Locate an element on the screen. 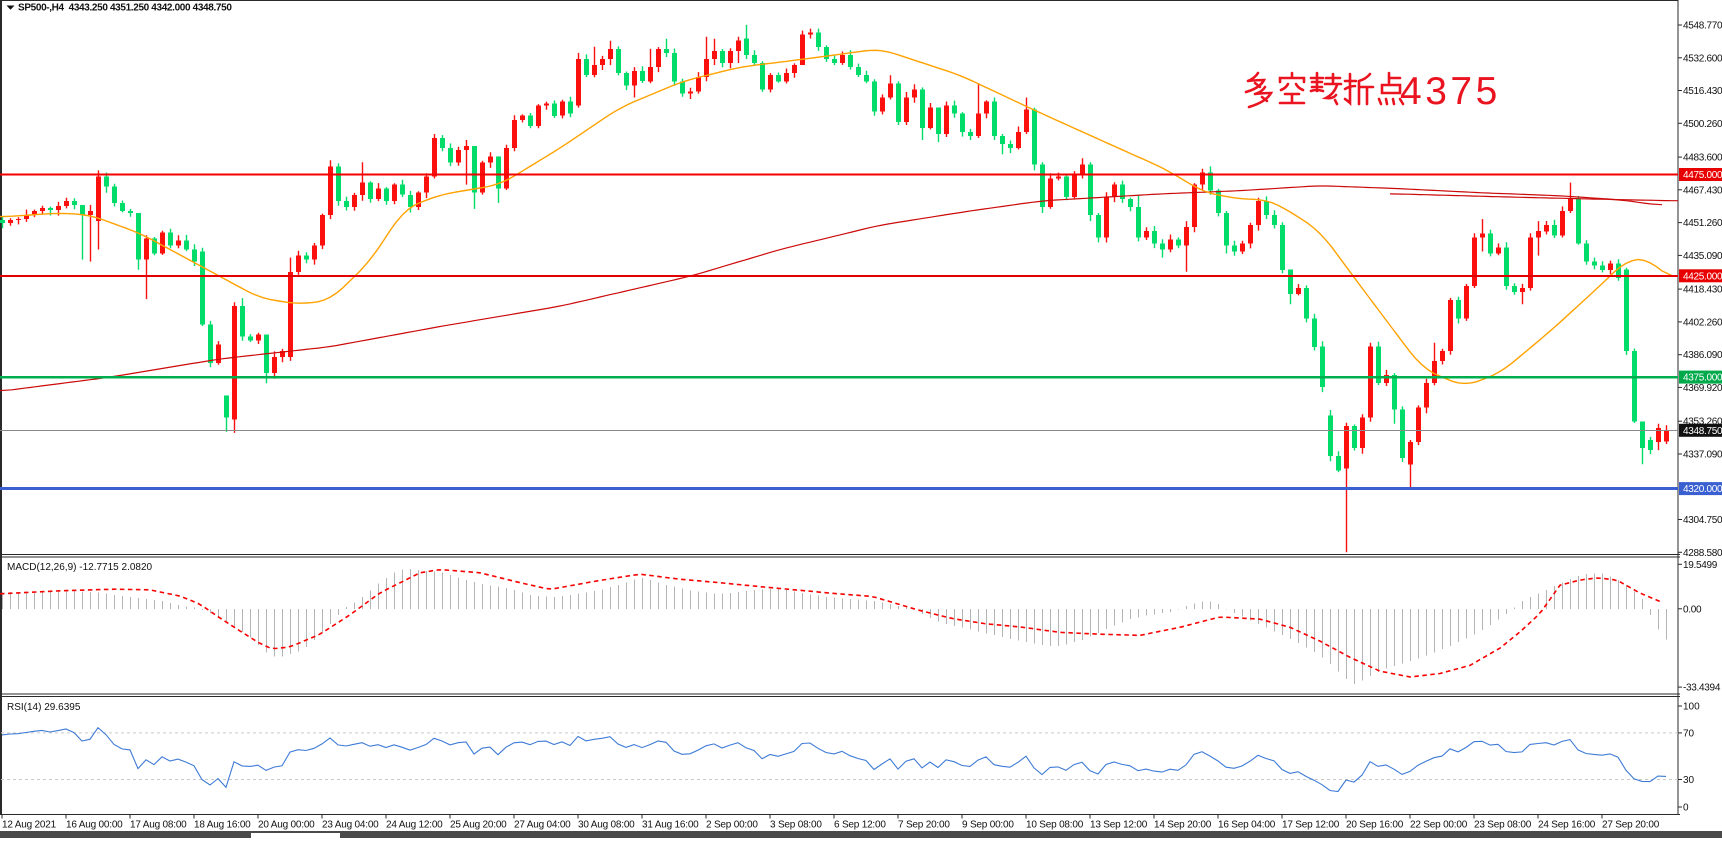  svg-text: 24 Sep 16:00 is located at coordinates (1567, 825).